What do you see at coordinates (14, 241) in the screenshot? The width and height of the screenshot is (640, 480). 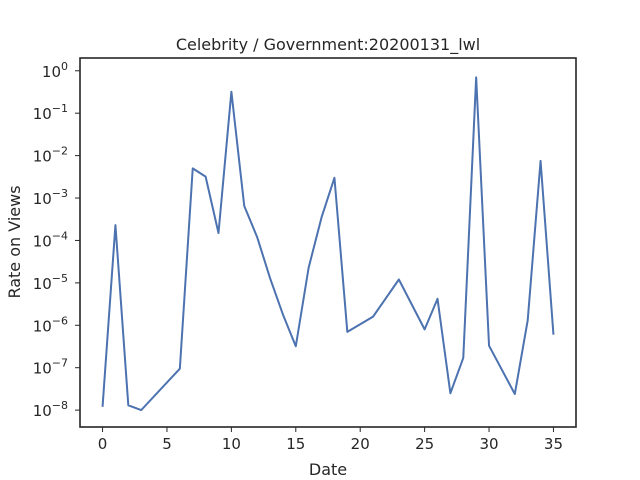 I see `y-axis-label: Rate on Views` at bounding box center [14, 241].